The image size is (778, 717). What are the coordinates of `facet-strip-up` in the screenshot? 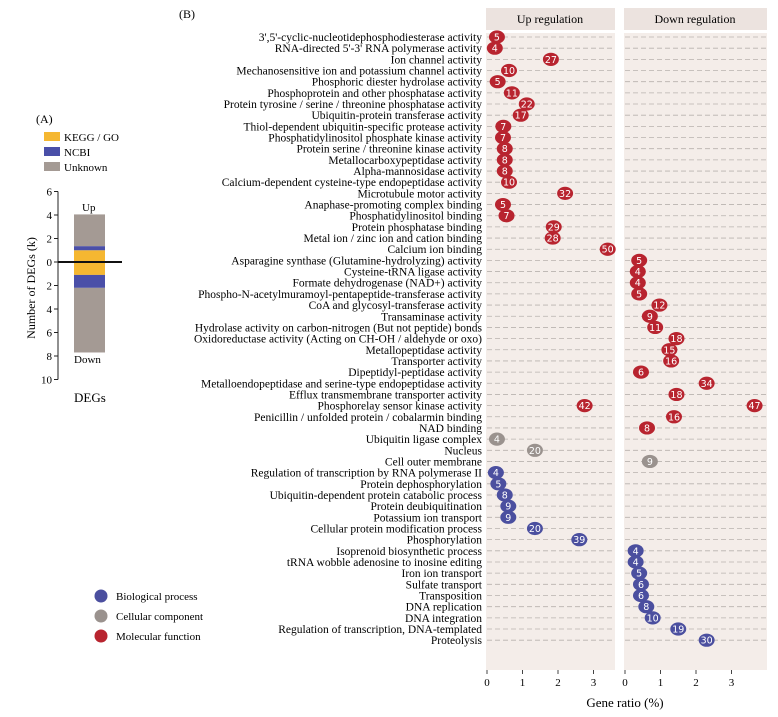 It's located at (550, 19).